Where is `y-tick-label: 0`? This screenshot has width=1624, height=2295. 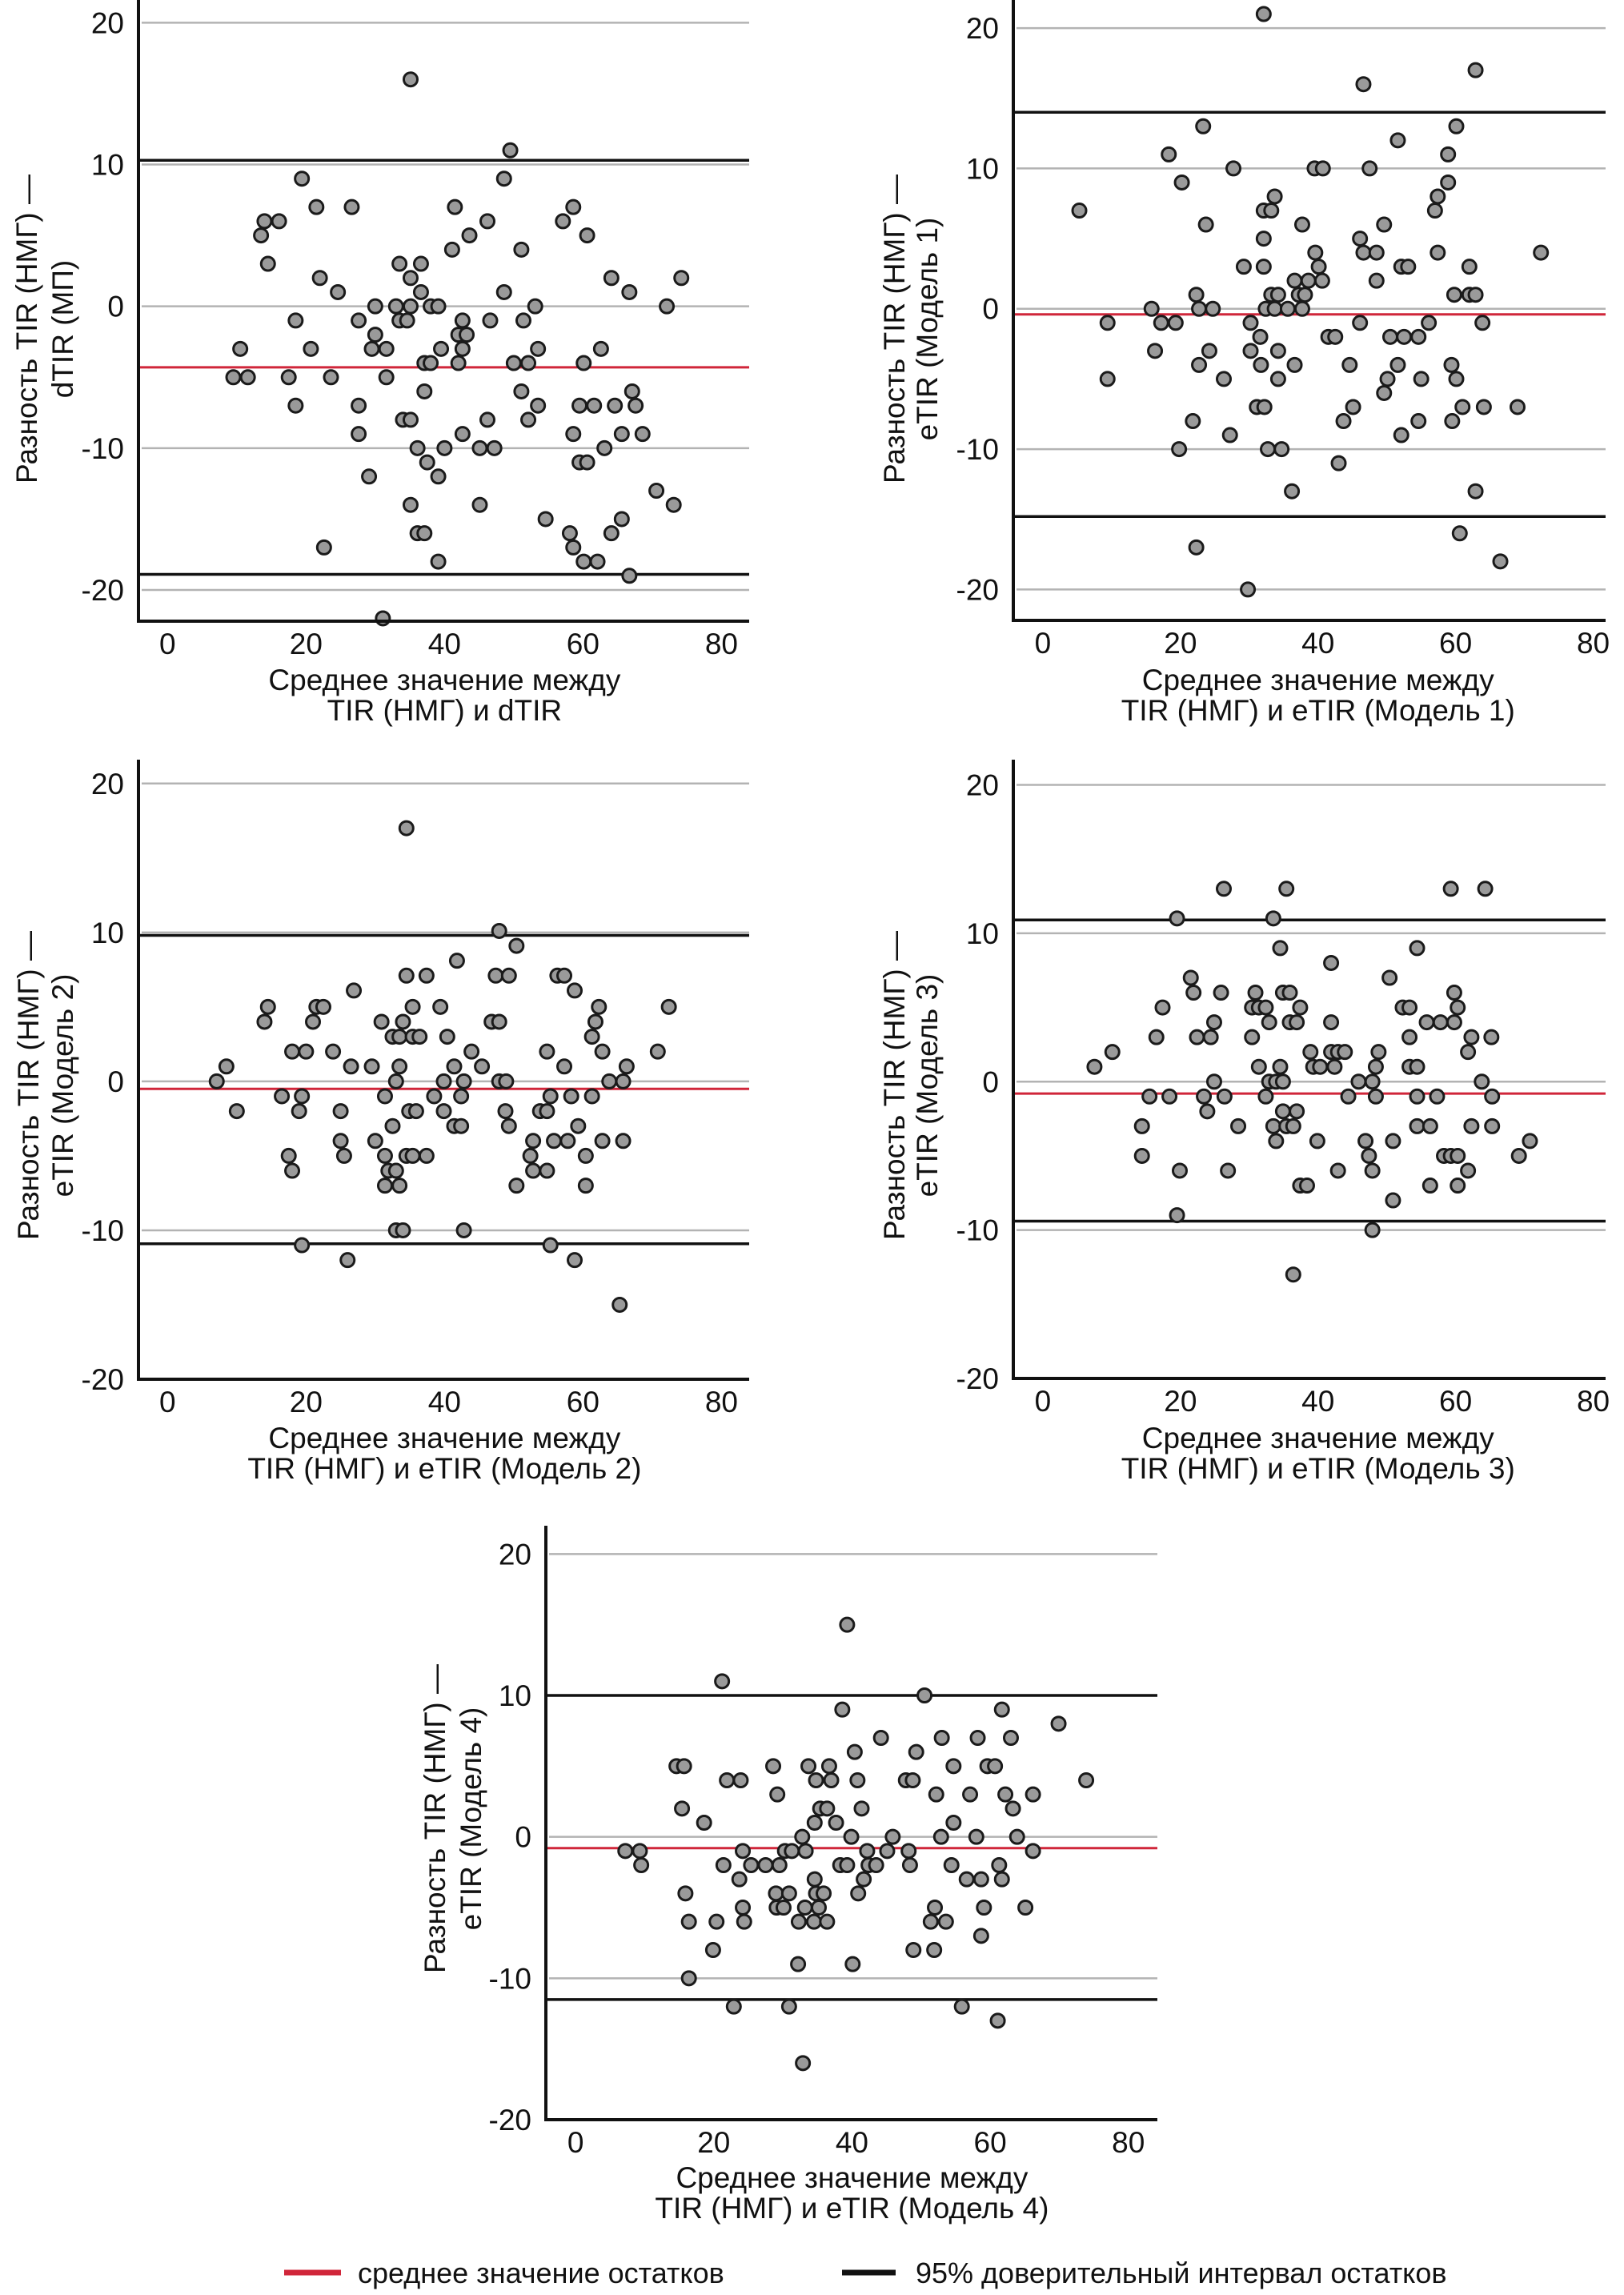
y-tick-label: 0 is located at coordinates (990, 1081).